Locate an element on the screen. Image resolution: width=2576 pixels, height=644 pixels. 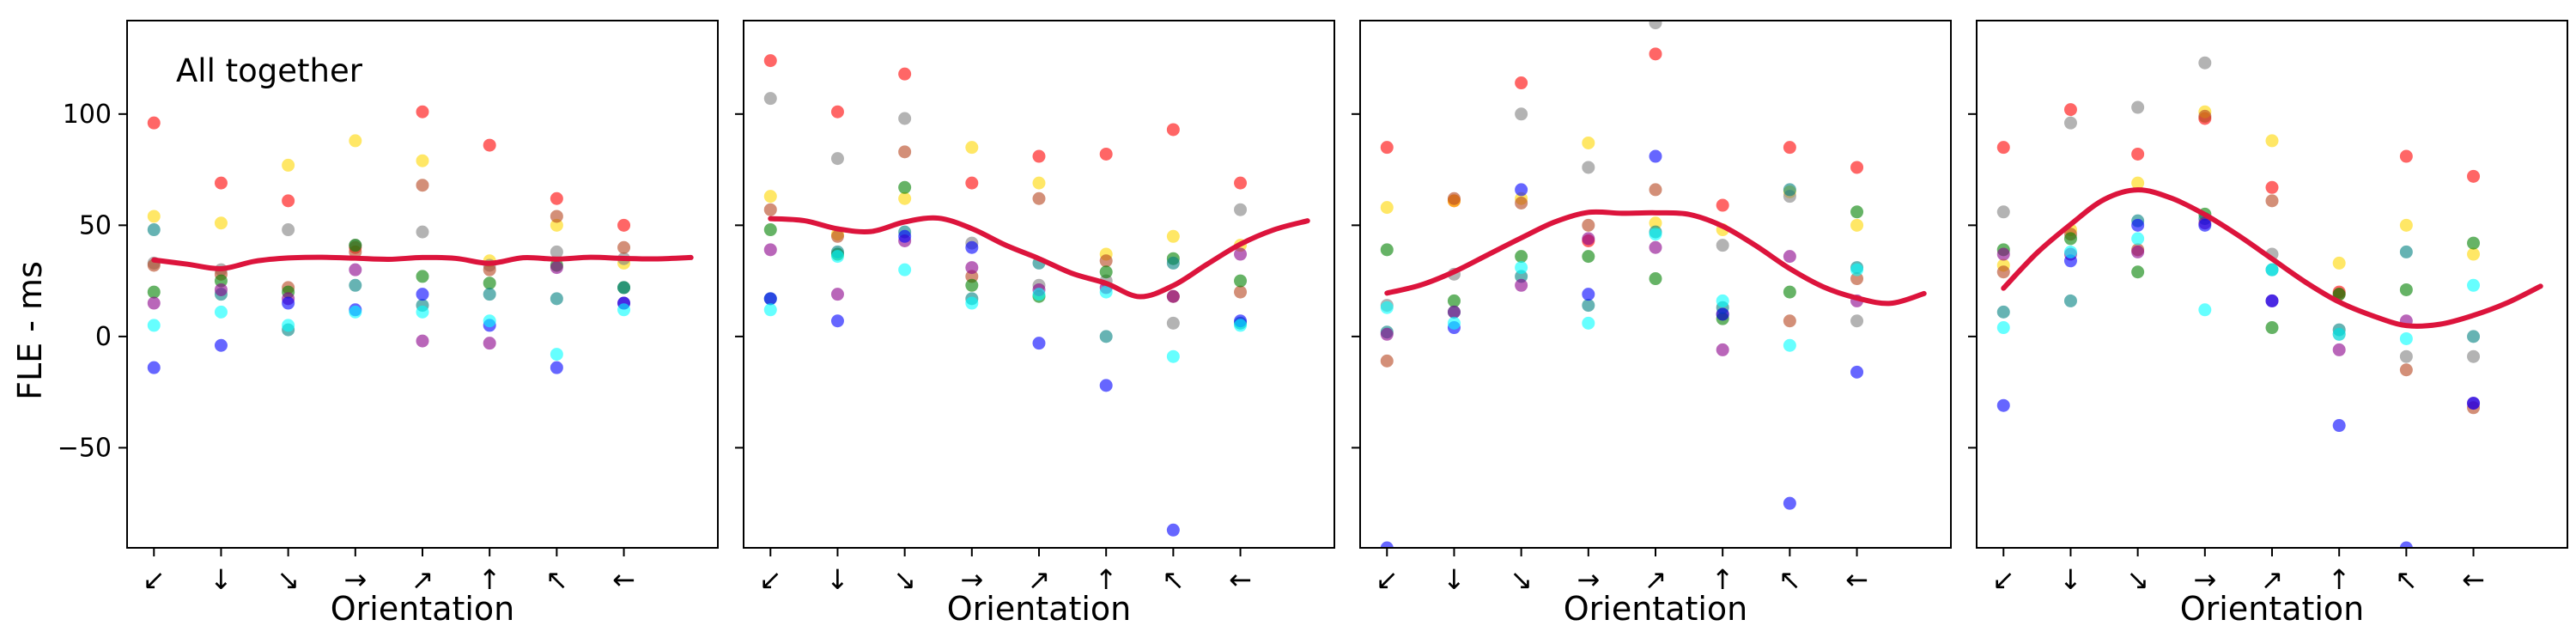
x-tick-label: ↓ is located at coordinates (1455, 579).